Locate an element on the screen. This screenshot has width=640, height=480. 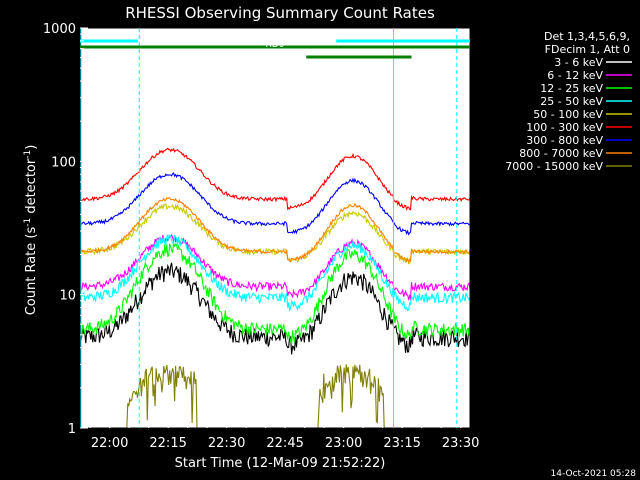
footer-date: 14-Oct-2021 05:28 is located at coordinates (594, 474).